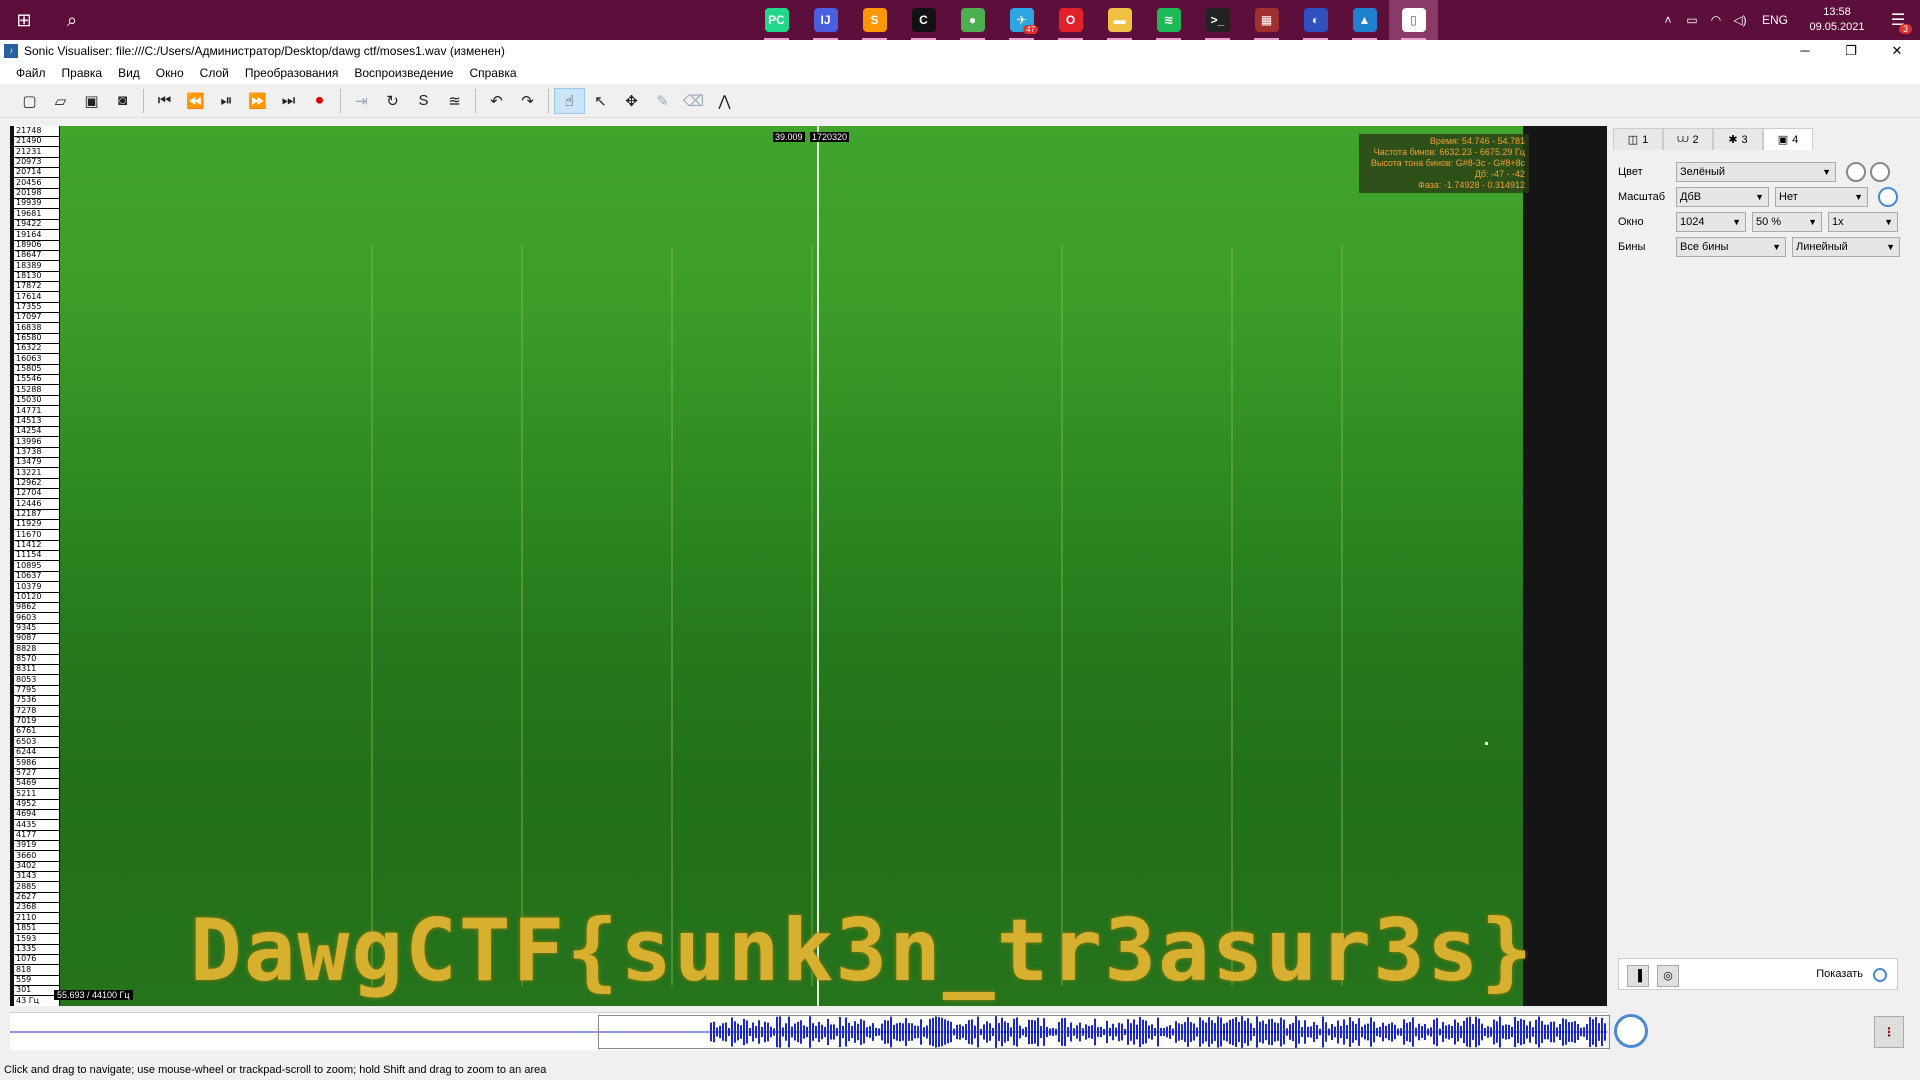 The height and width of the screenshot is (1080, 1920). What do you see at coordinates (1851, 50) in the screenshot?
I see `restore-button: ❐` at bounding box center [1851, 50].